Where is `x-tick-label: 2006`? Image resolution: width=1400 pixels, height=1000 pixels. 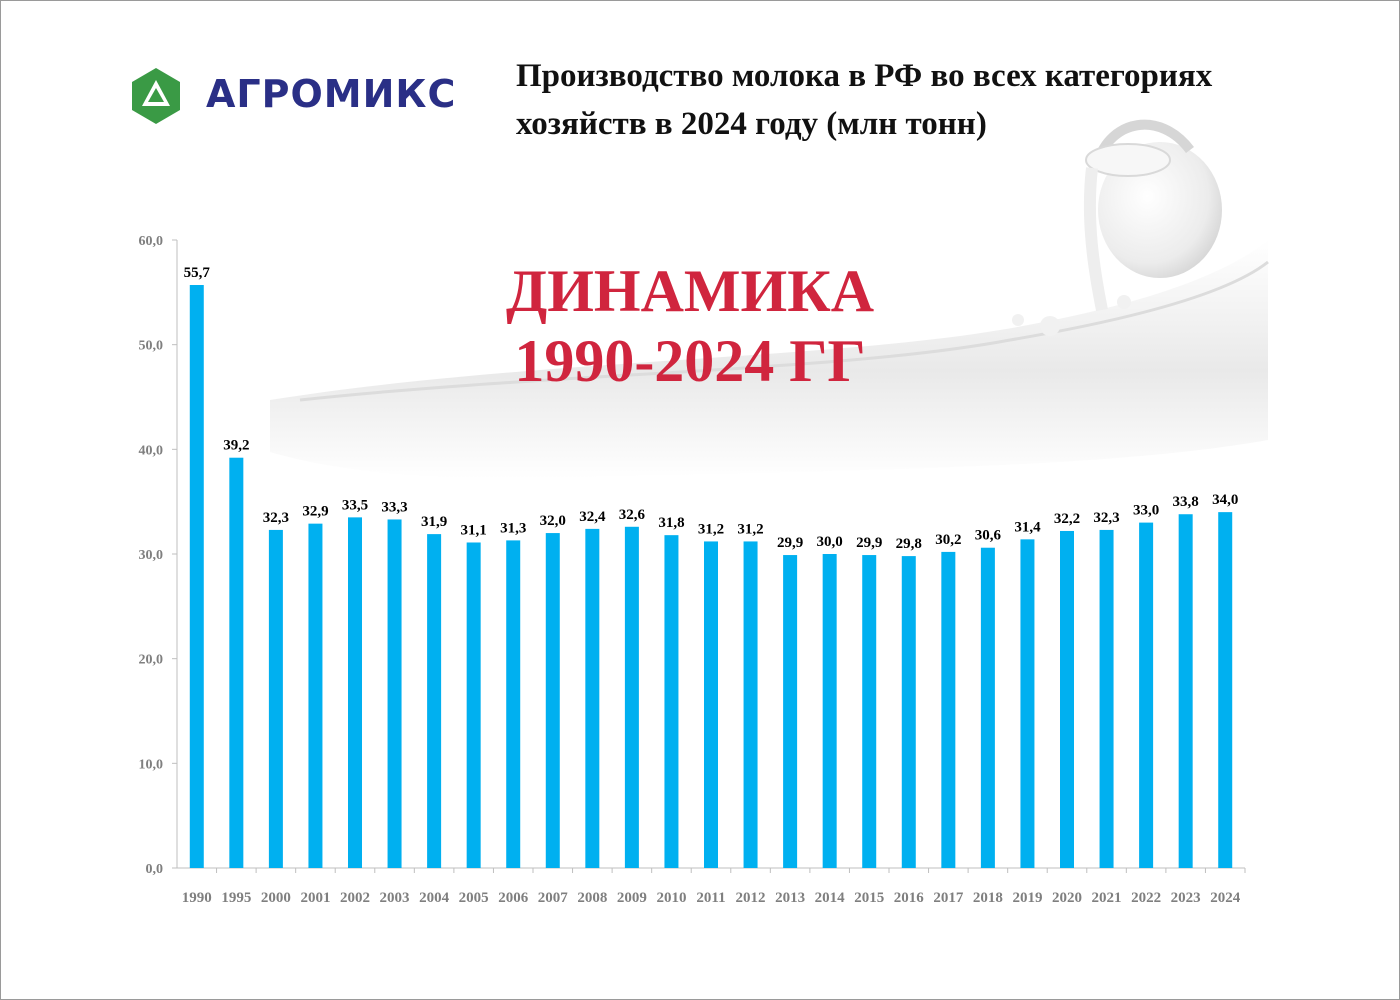 x-tick-label: 2006 is located at coordinates (513, 898).